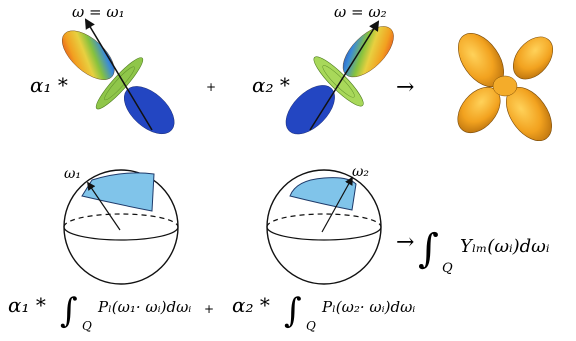 This screenshot has height=341, width=576. I want to click on result-lobe, so click(505, 87).